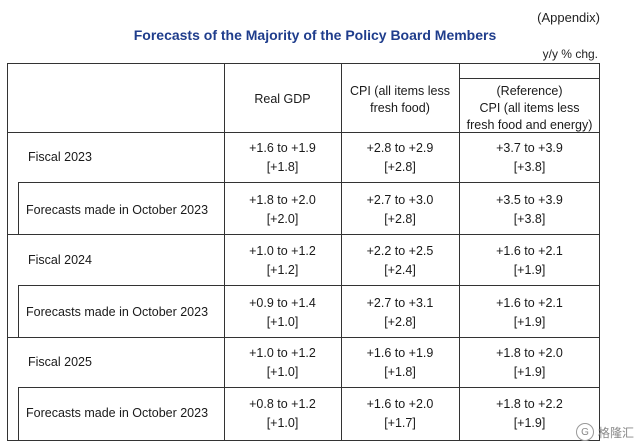  Describe the element at coordinates (529, 91) in the screenshot. I see `header-ref-line1: (Reference)` at that location.